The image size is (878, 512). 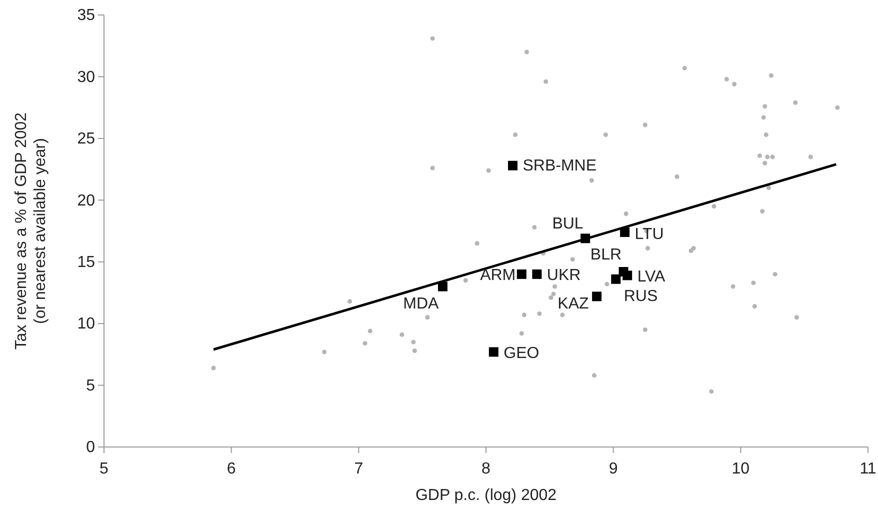 What do you see at coordinates (868, 469) in the screenshot?
I see `x-tick-label: 11` at bounding box center [868, 469].